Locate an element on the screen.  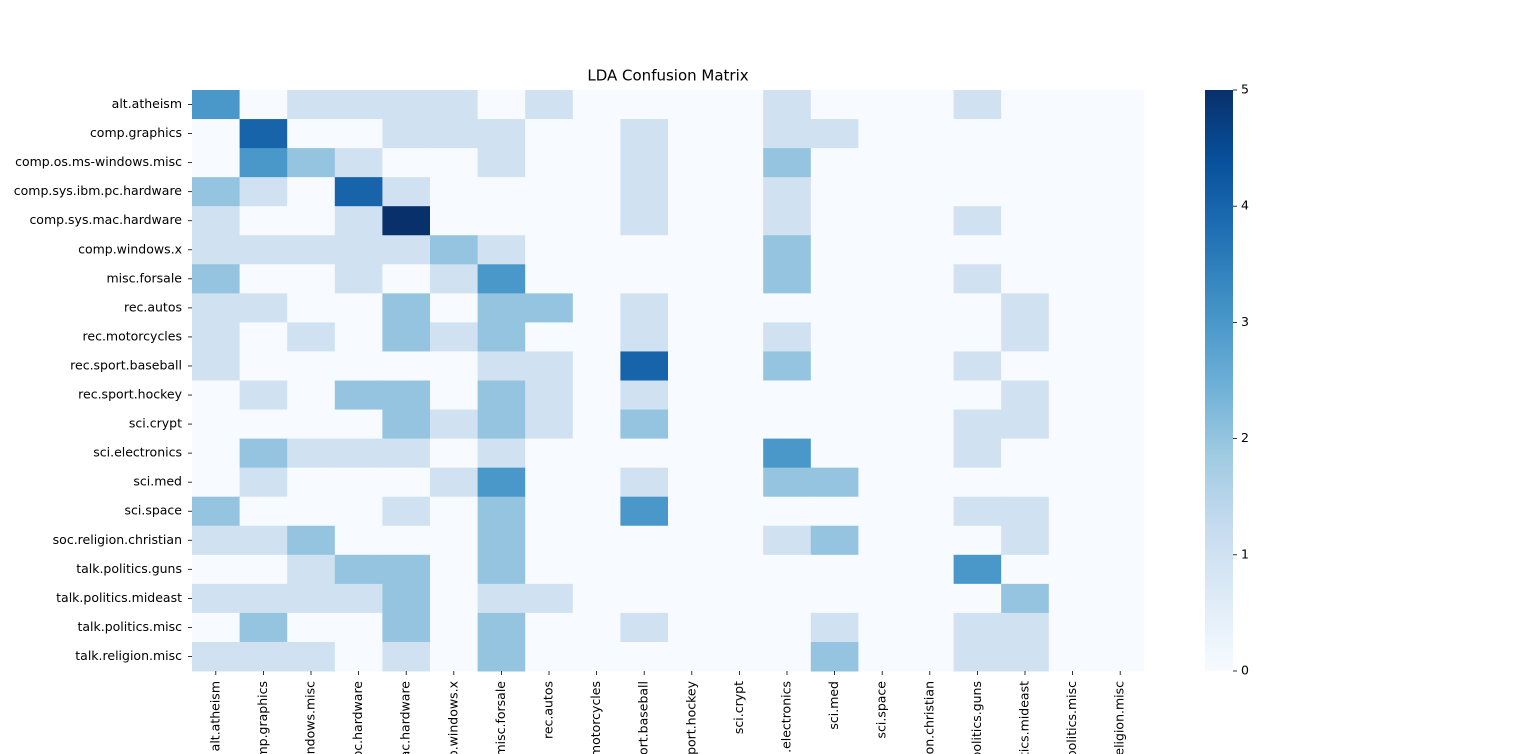
y-tick-label: rec.sport.hockey is located at coordinates (130, 394).